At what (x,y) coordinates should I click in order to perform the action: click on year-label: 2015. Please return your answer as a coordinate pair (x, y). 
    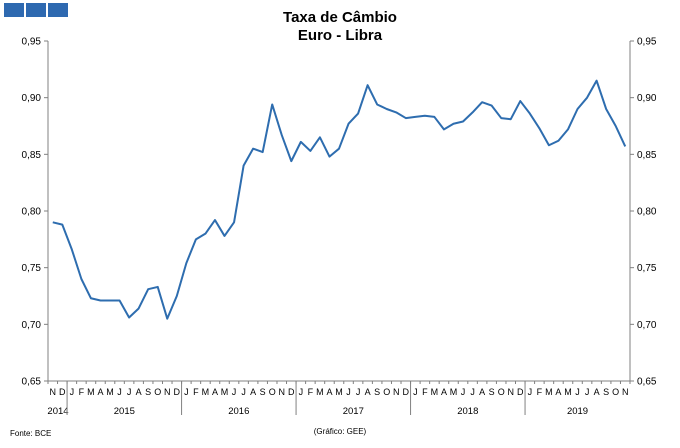
    Looking at the image, I should click on (124, 411).